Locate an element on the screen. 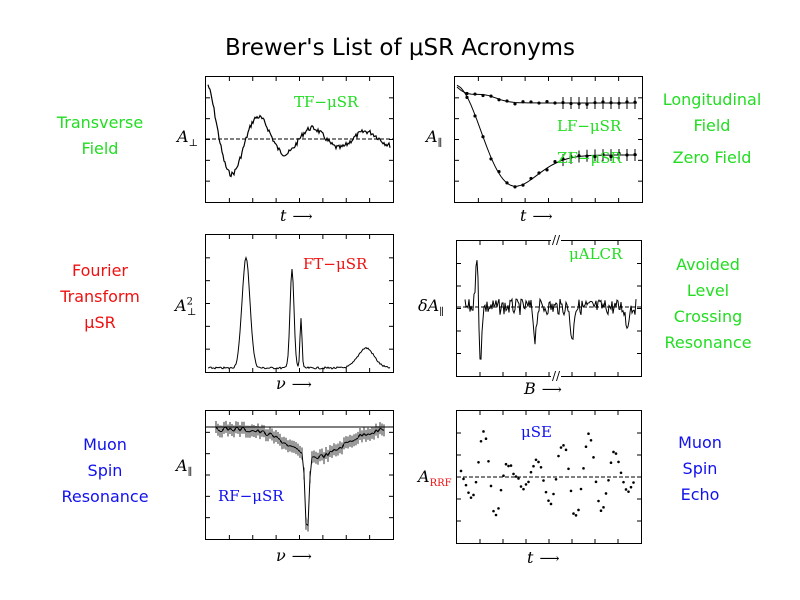 The height and width of the screenshot is (600, 800). se-panel-label: μSE is located at coordinates (536, 432).